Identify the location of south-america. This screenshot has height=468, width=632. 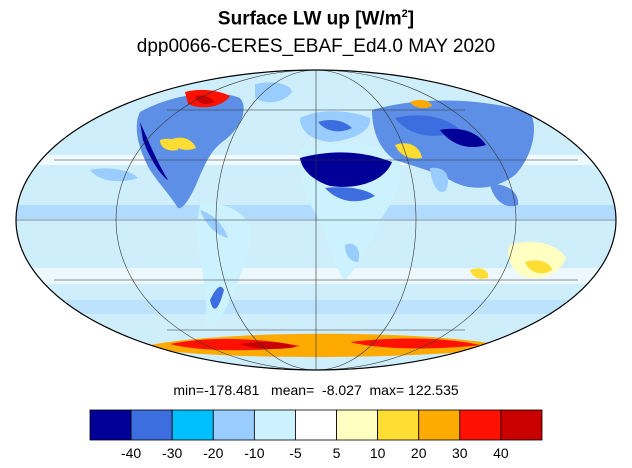
(223, 264).